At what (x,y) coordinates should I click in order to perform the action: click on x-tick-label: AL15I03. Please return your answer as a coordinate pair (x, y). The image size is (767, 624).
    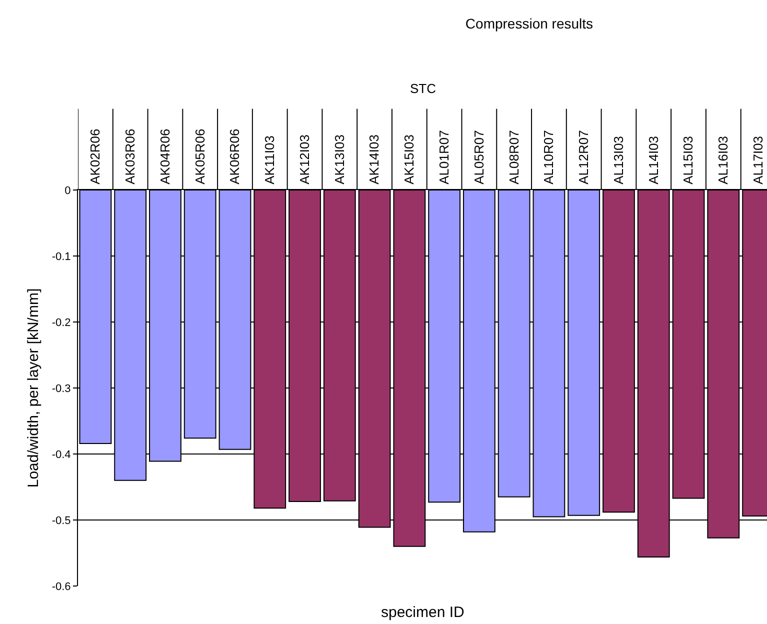
    Looking at the image, I should click on (688, 160).